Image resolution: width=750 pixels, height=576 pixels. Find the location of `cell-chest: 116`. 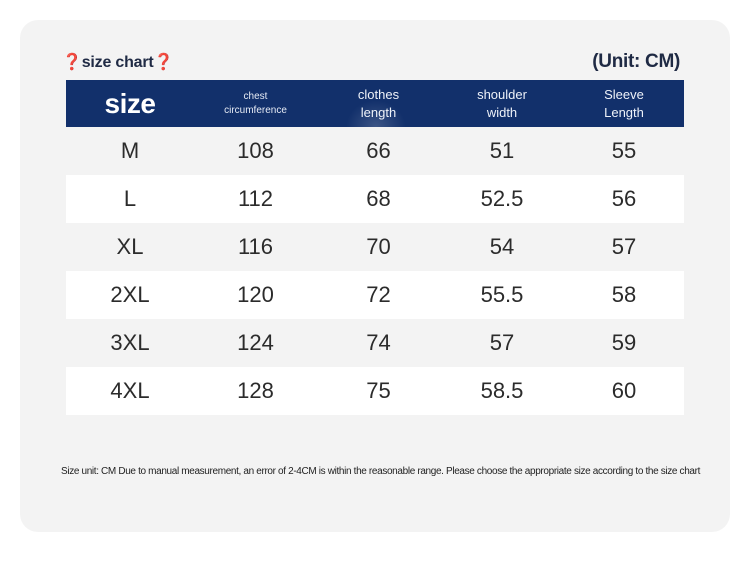

cell-chest: 116 is located at coordinates (255, 246).